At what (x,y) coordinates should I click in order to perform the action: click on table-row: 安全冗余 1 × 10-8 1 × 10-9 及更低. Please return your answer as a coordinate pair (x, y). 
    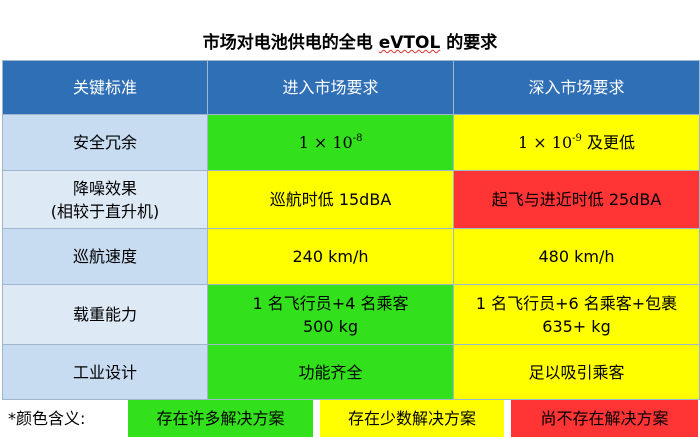
    Looking at the image, I should click on (351, 142).